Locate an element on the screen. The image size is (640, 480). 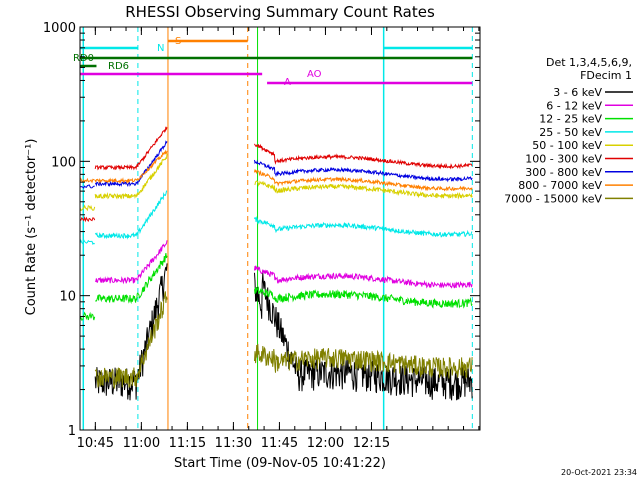
legend-label: 3 - 6 keV is located at coordinates (577, 92).